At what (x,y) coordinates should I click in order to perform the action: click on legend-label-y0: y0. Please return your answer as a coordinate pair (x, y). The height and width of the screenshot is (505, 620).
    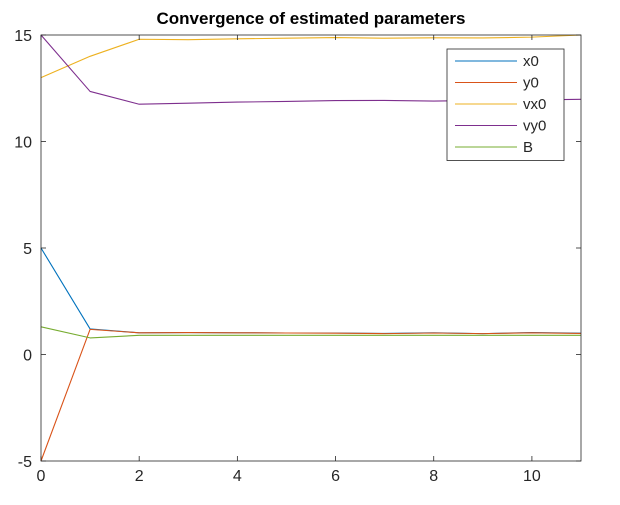
    Looking at the image, I should click on (531, 83).